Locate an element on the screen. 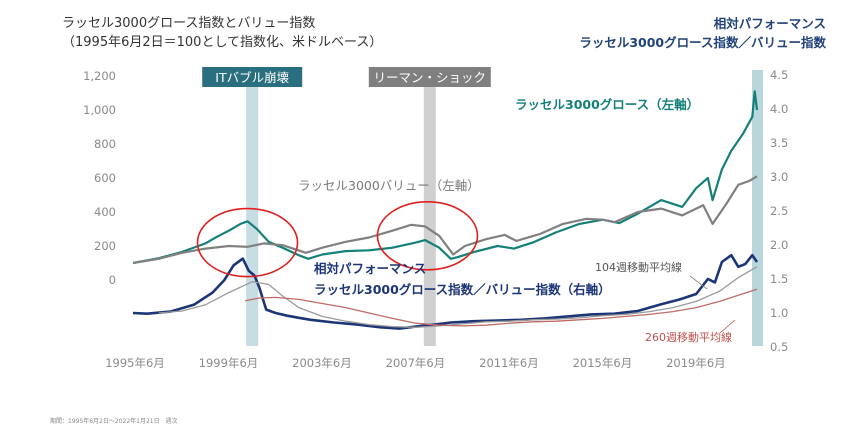 This screenshot has width=852, height=427. x-tick-label: 1995年6月 is located at coordinates (135, 363).